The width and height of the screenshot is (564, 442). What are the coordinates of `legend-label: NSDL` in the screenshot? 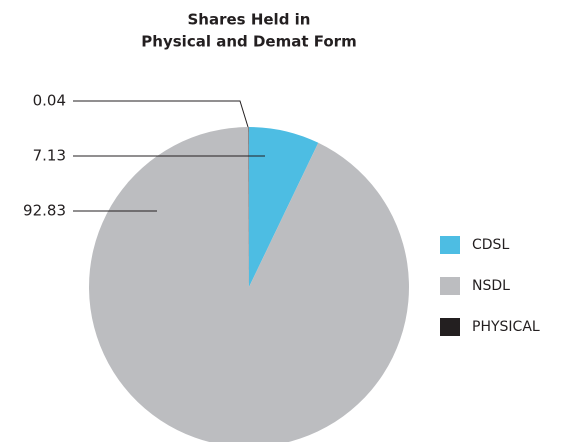 It's located at (491, 286).